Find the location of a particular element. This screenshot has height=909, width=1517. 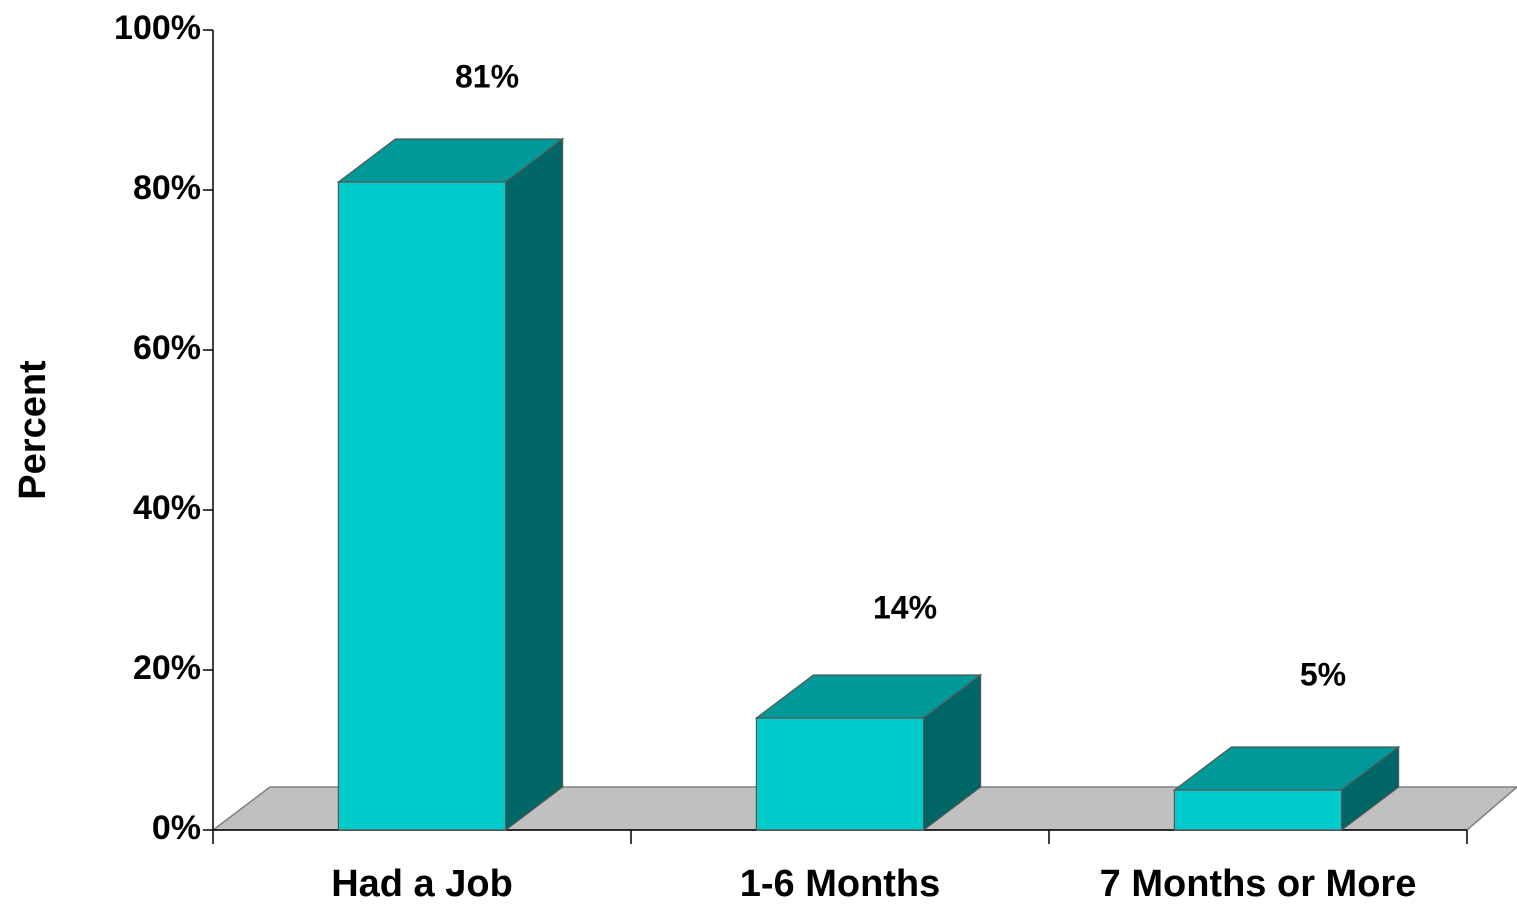

y-tick-label: 100% is located at coordinates (157, 28).